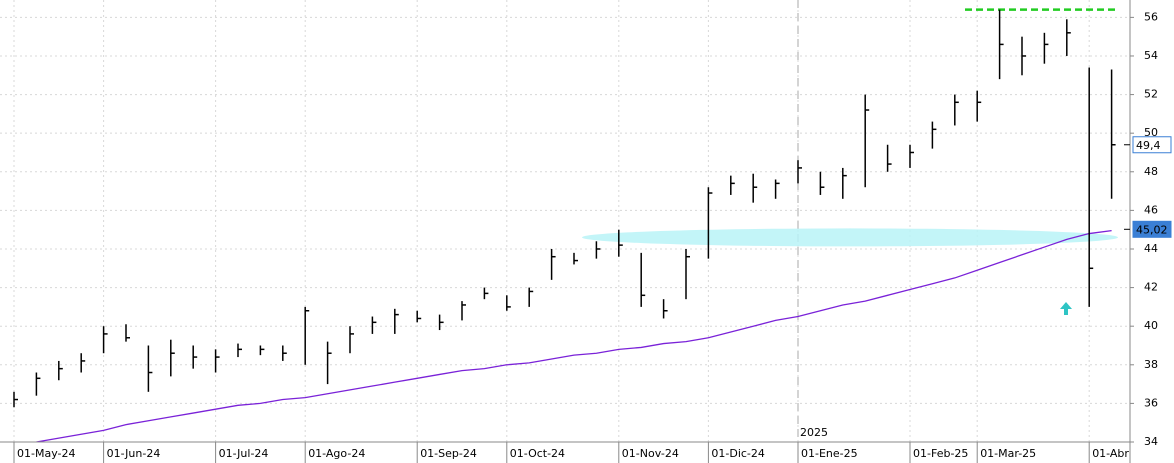  Describe the element at coordinates (134, 453) in the screenshot. I see `x-tick-label: 01-Jun-24` at that location.